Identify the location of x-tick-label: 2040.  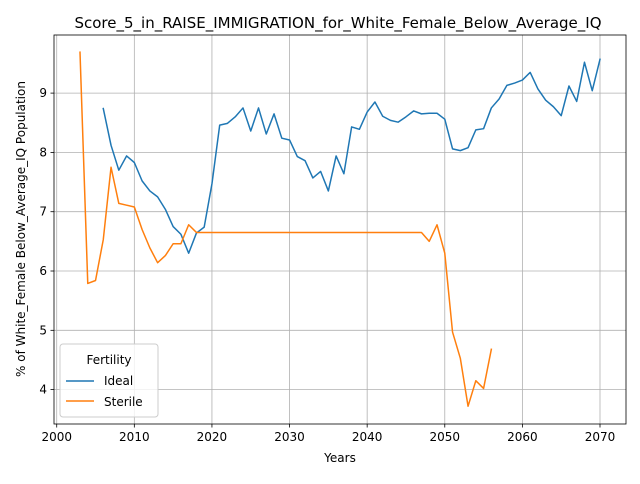
(367, 437).